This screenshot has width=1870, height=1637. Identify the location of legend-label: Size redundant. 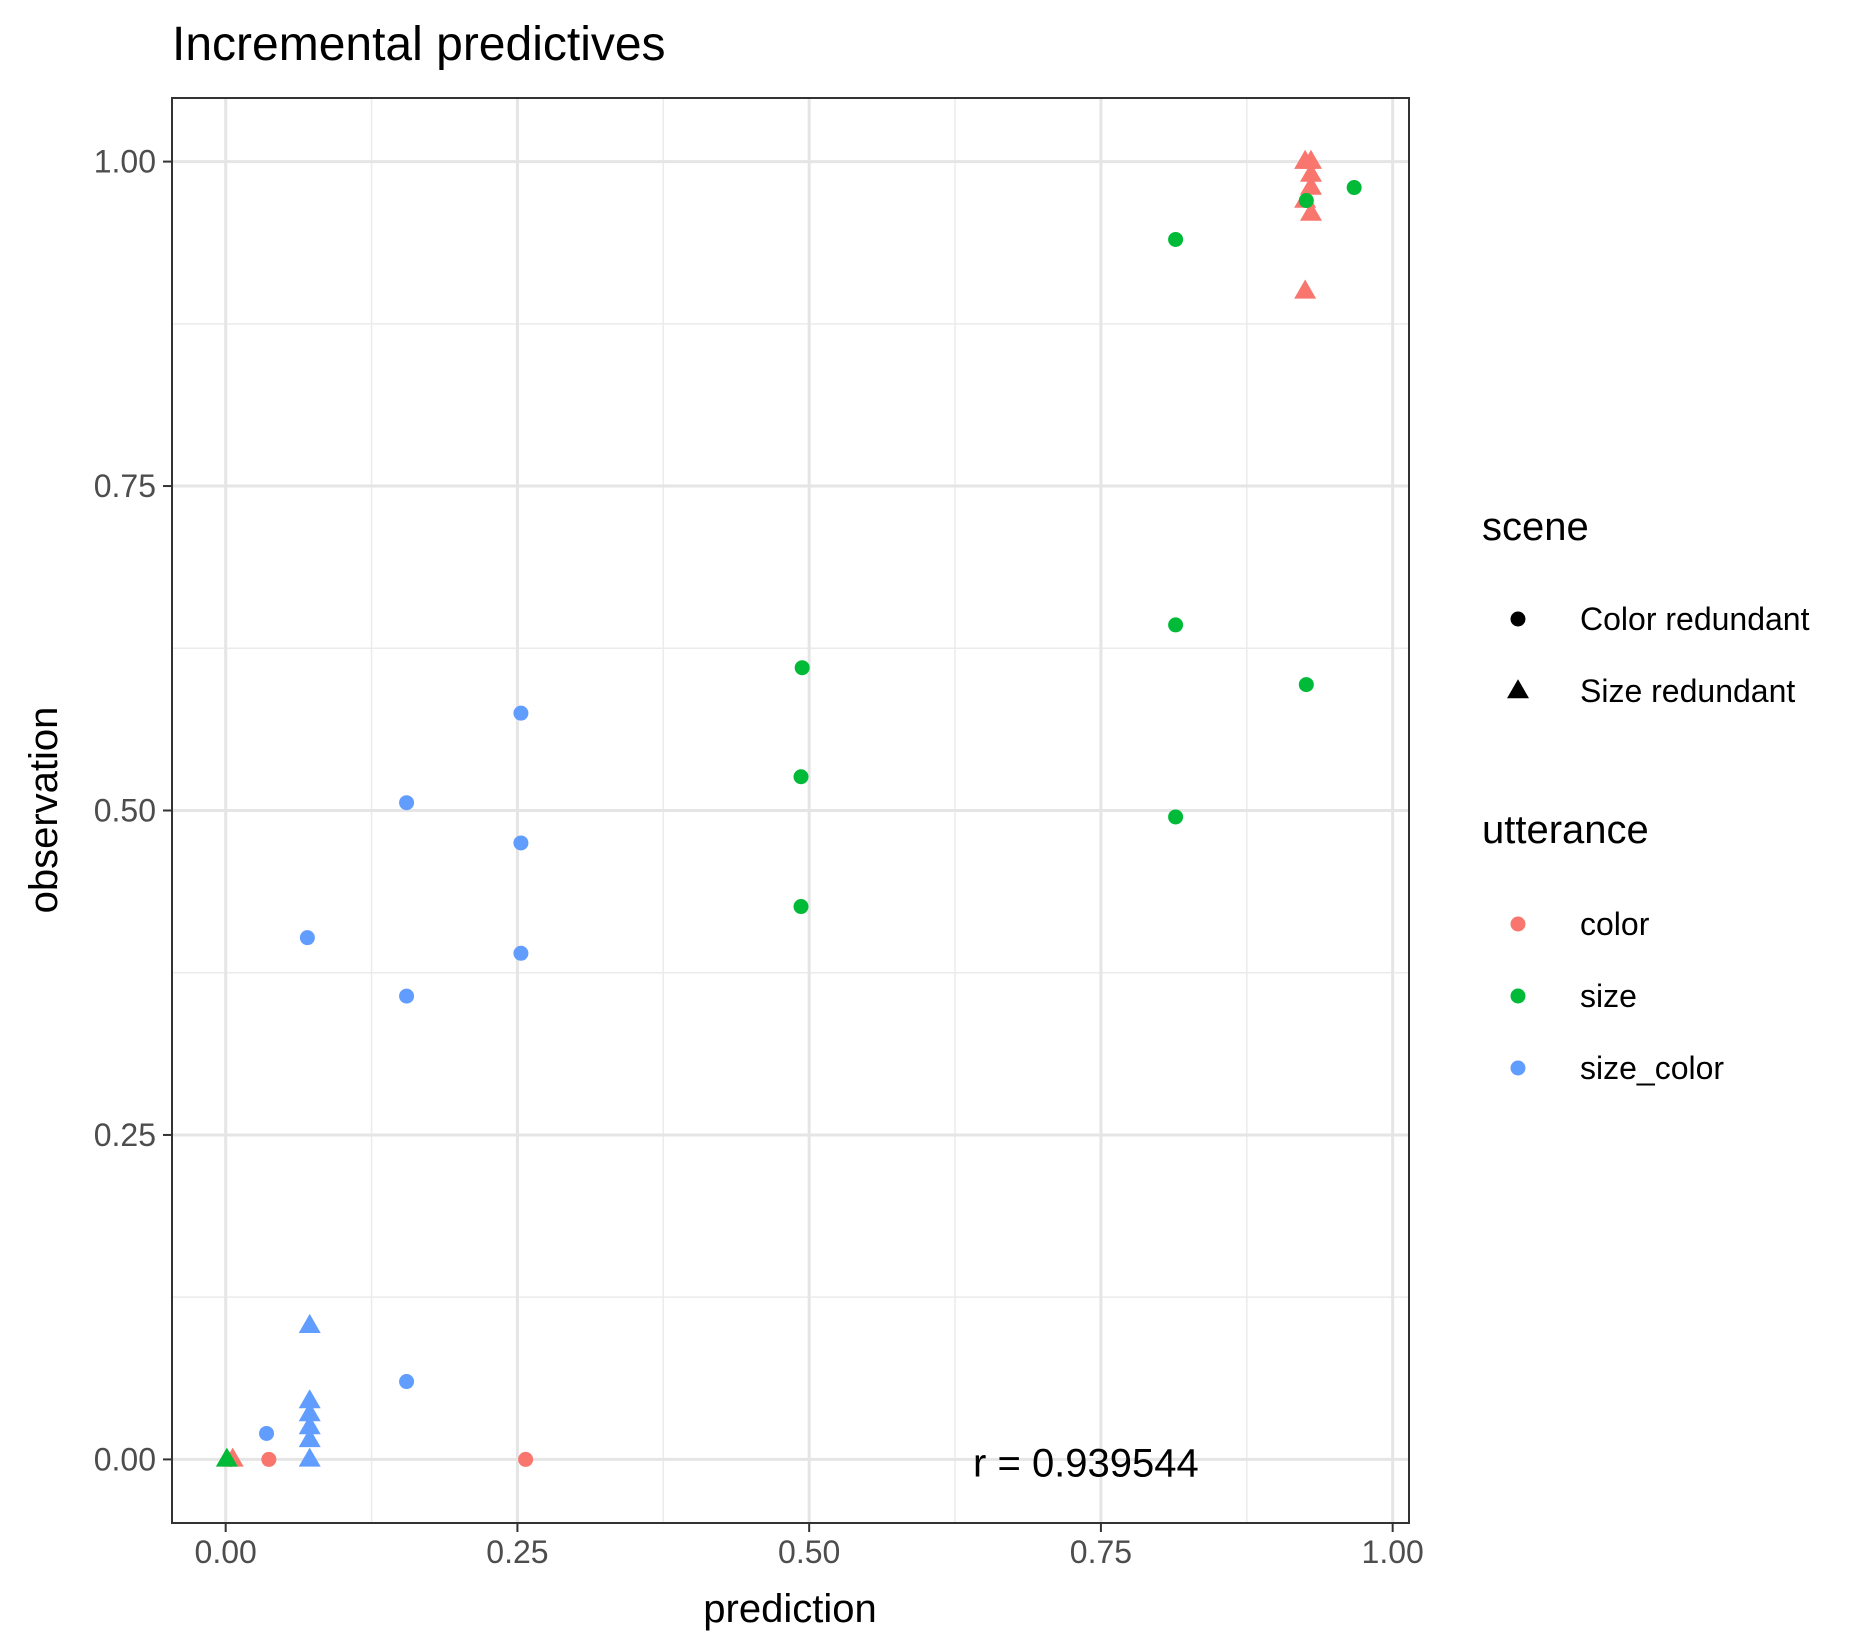
(1687, 691).